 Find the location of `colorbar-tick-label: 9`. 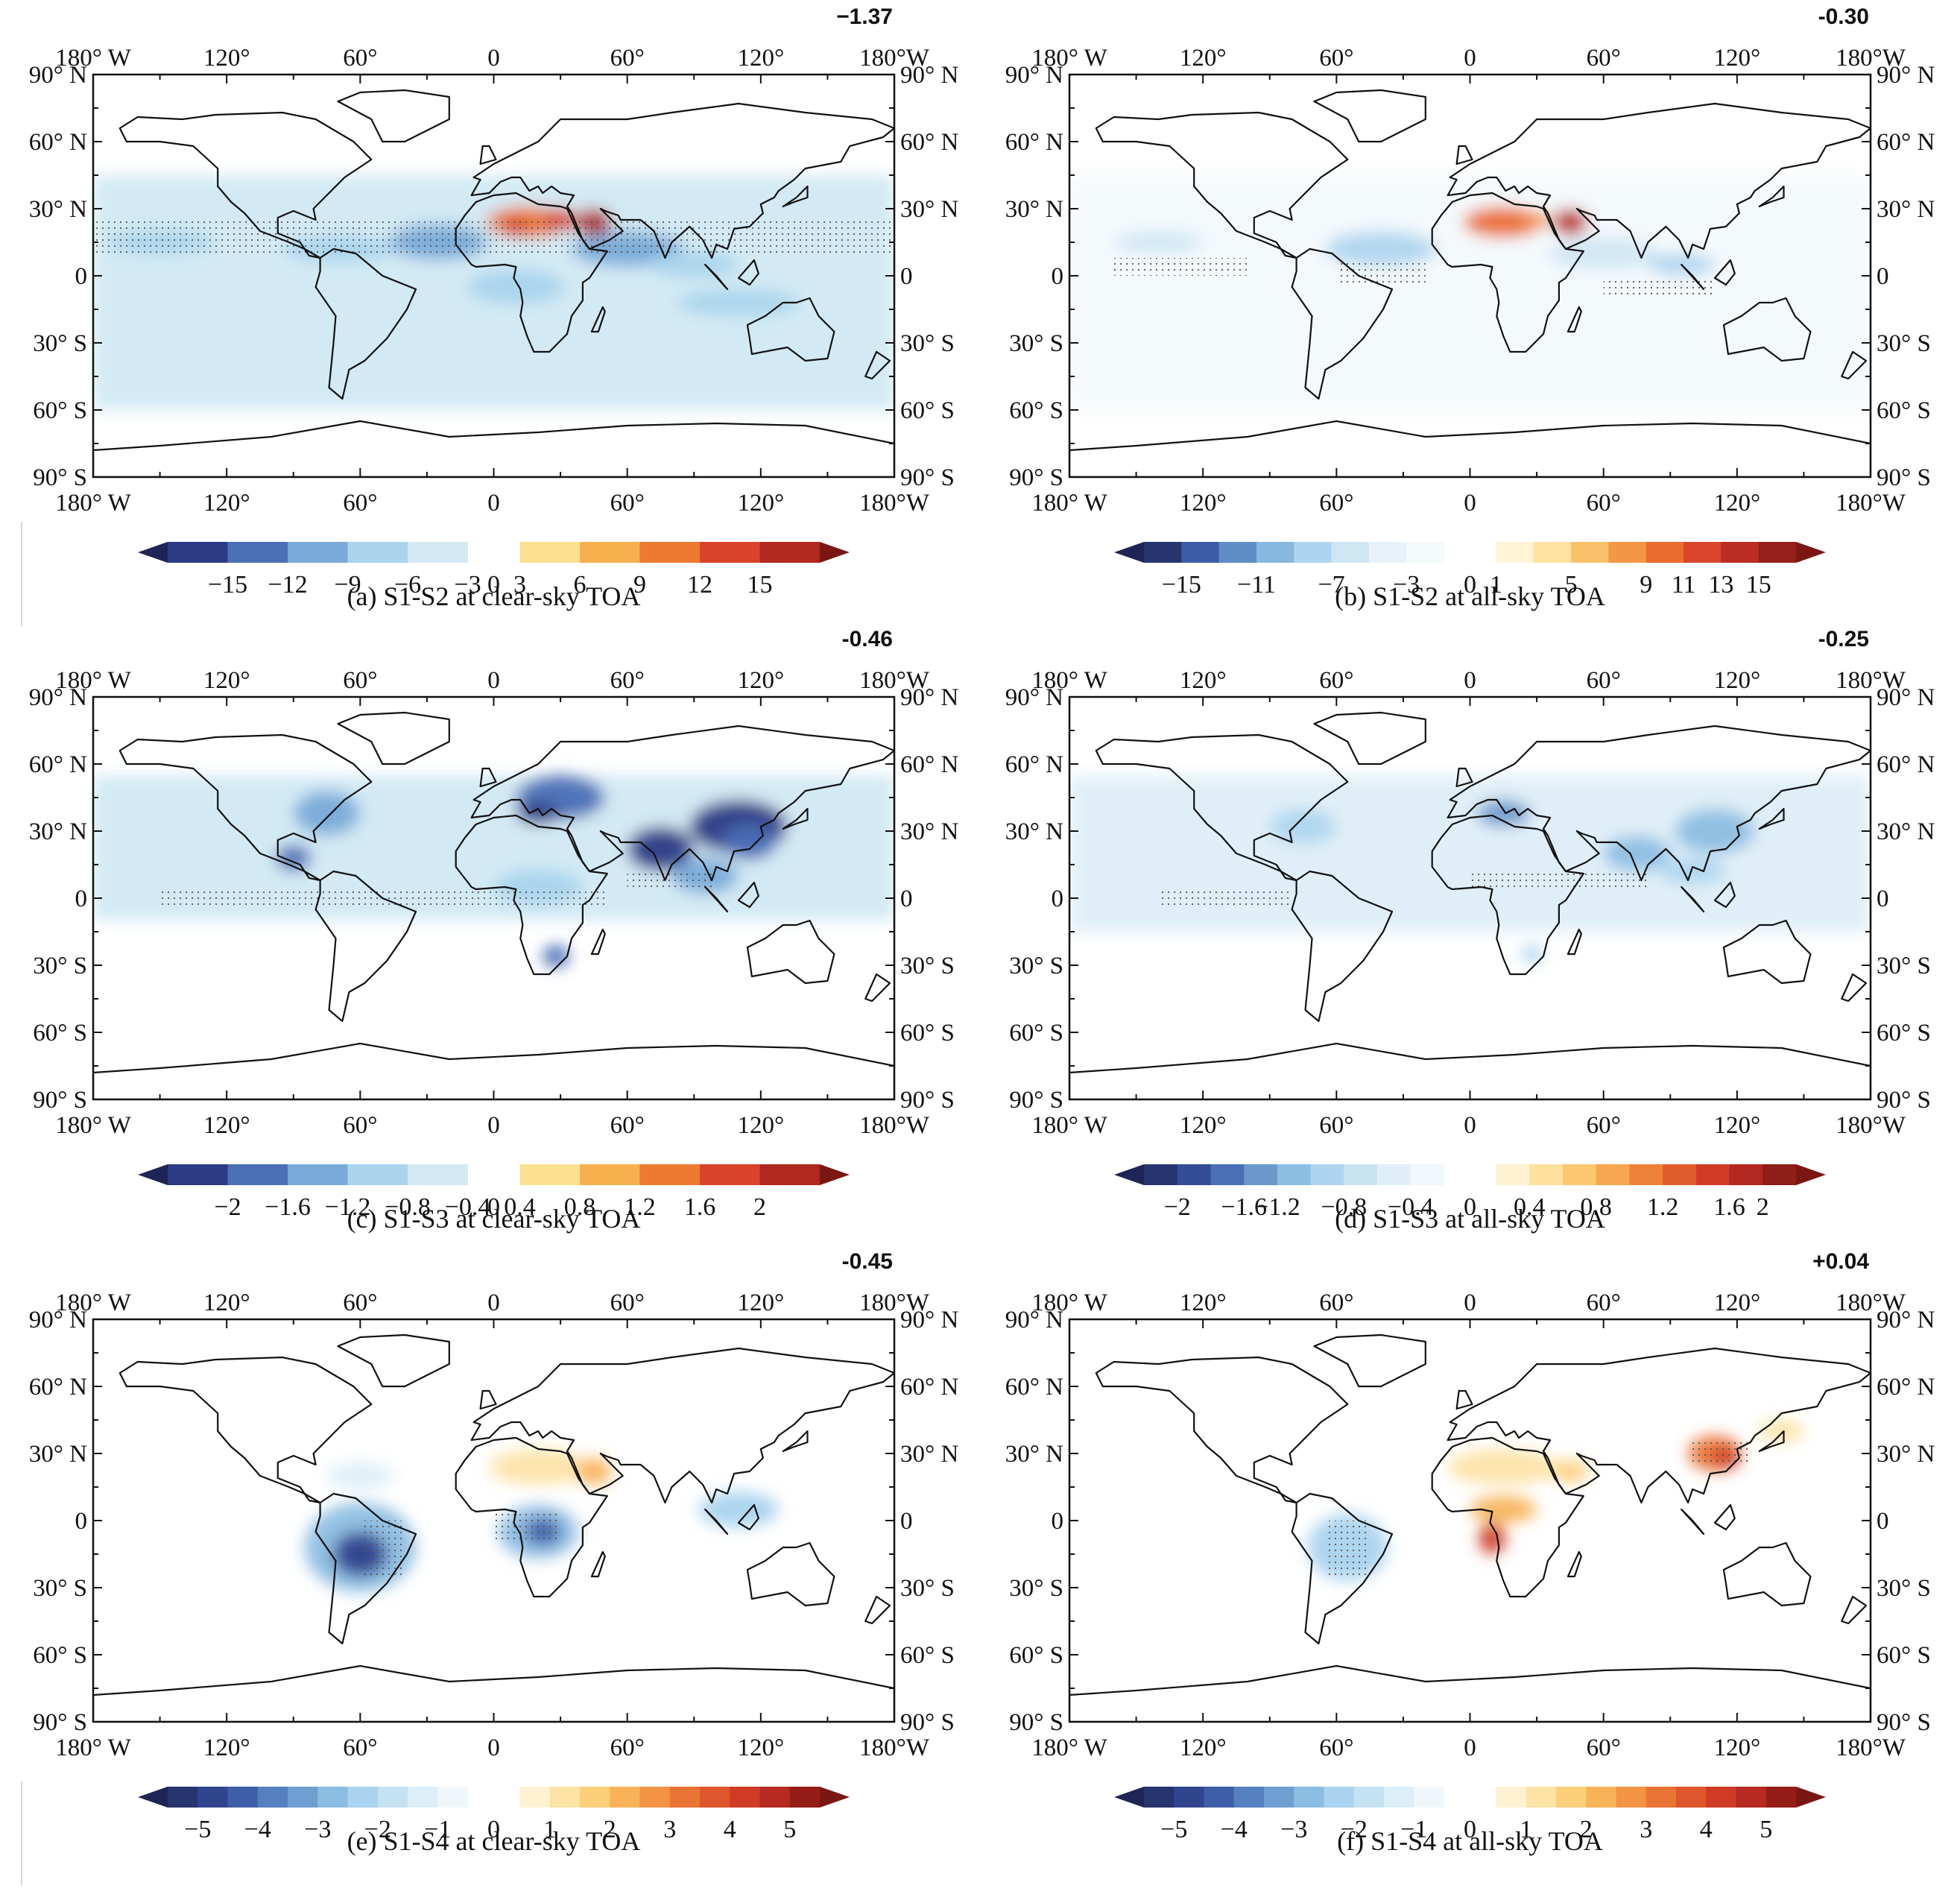

colorbar-tick-label: 9 is located at coordinates (1646, 585).